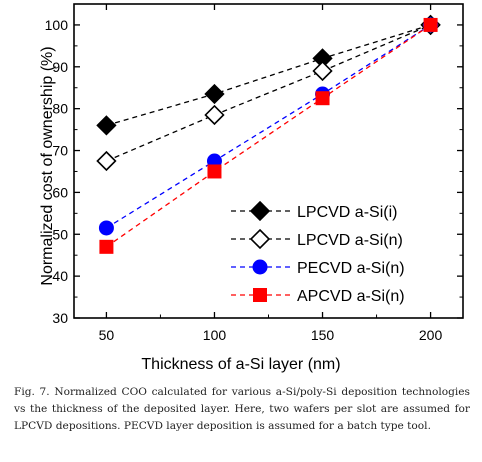 The image size is (482, 462). Describe the element at coordinates (60, 276) in the screenshot. I see `y-tick-label: 40` at that location.